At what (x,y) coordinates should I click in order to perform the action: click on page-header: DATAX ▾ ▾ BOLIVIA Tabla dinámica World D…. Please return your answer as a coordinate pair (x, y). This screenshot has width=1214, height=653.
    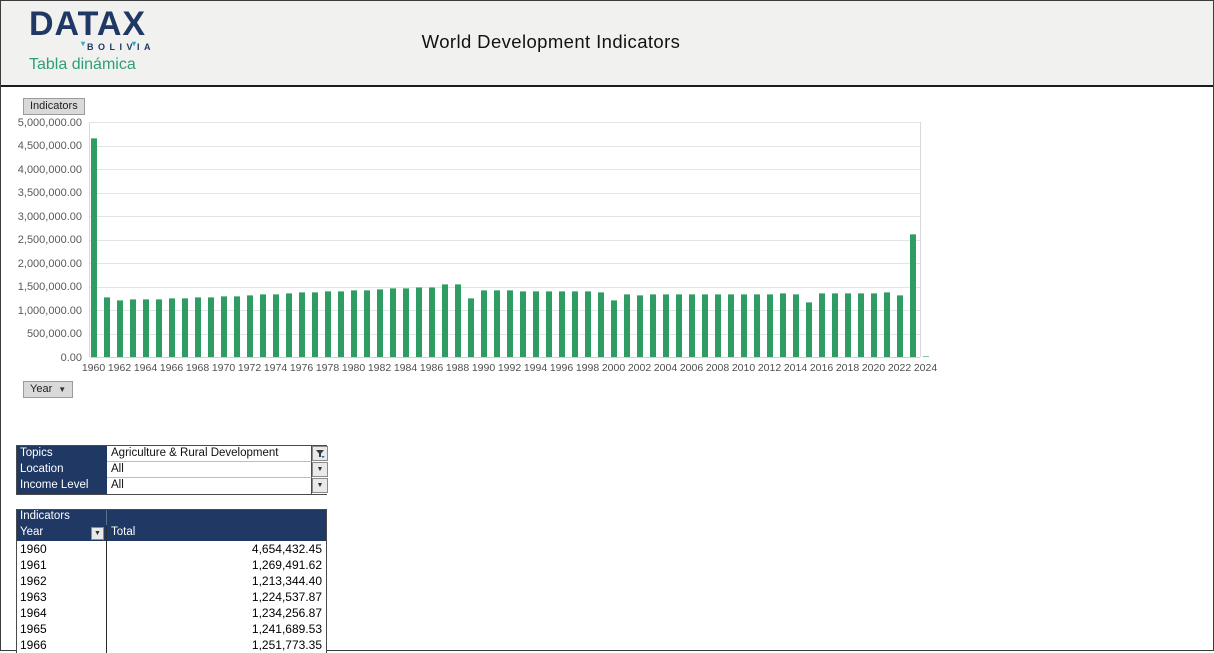
    Looking at the image, I should click on (607, 44).